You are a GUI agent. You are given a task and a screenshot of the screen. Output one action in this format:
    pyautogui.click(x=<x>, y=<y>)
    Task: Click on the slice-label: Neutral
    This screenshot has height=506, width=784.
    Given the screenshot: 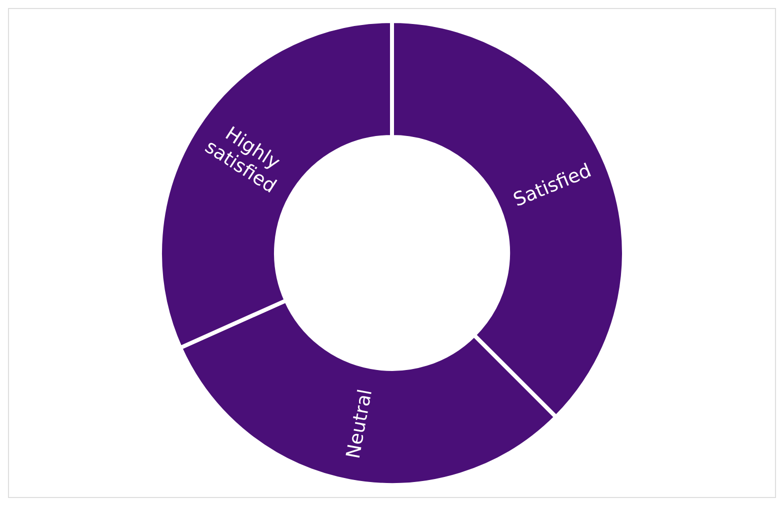 What is the action you would take?
    pyautogui.click(x=359, y=423)
    